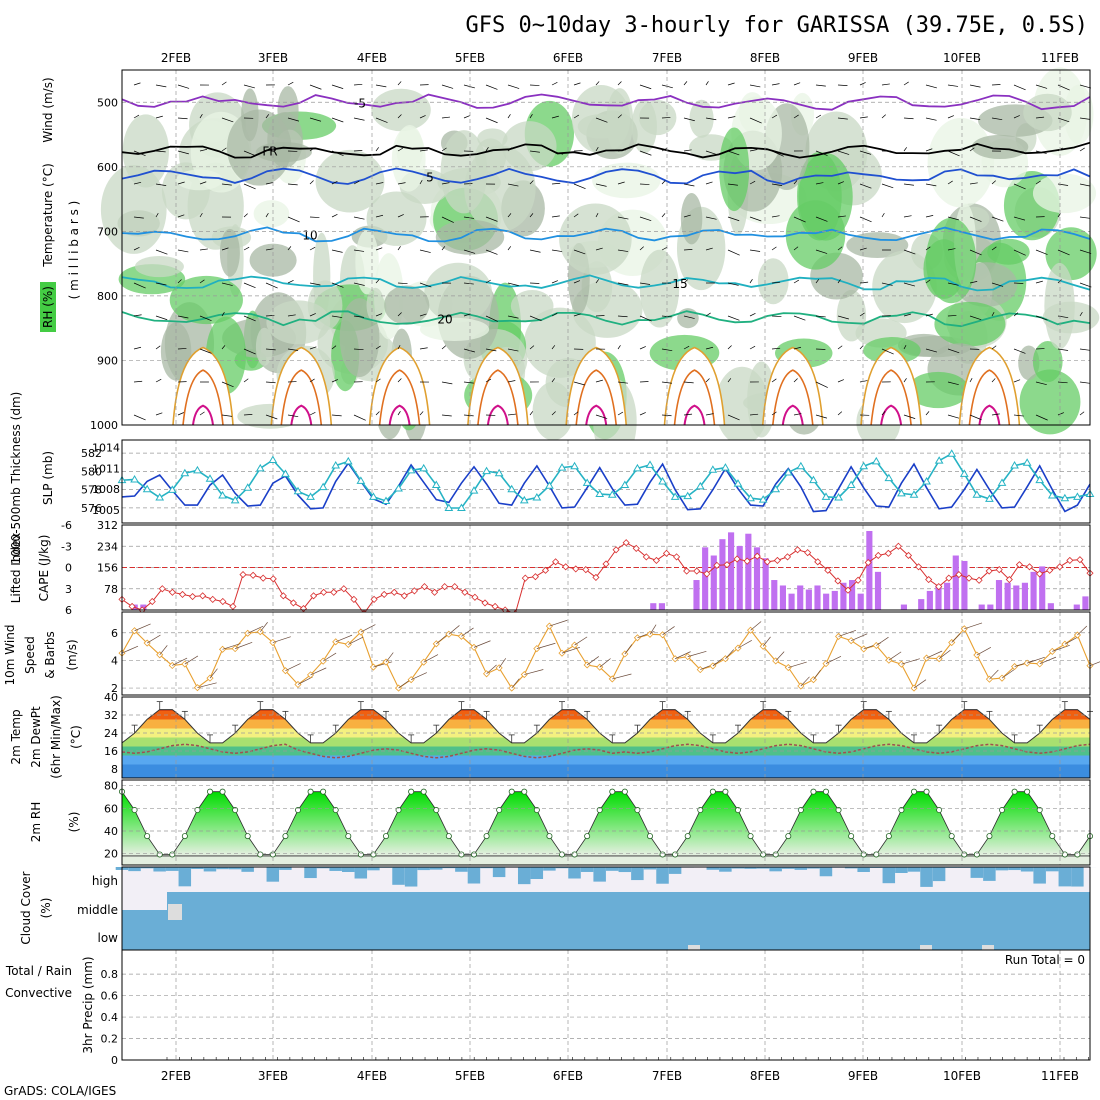 This screenshot has height=1100, width=1100. Describe the element at coordinates (765, 1076) in the screenshot. I see `bottom-date-8FEB: 8FEB` at that location.